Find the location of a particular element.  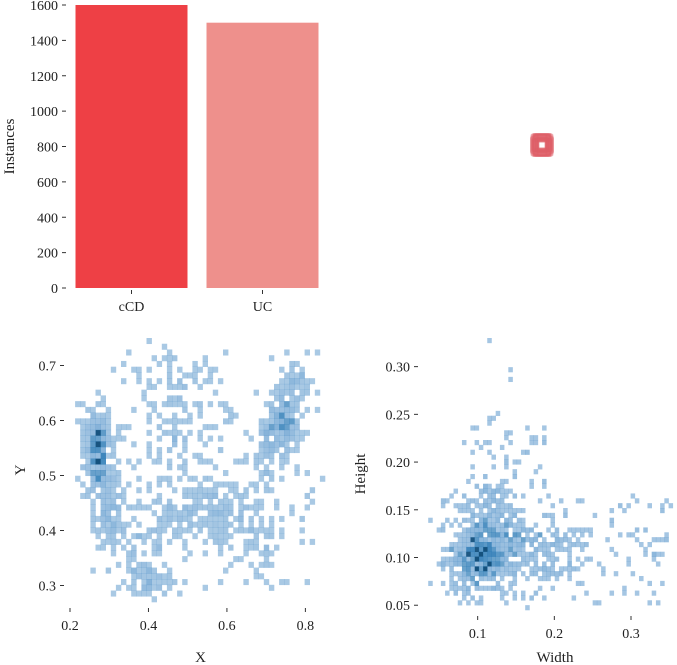

x-tick-label-ccd: cCD is located at coordinates (132, 307).